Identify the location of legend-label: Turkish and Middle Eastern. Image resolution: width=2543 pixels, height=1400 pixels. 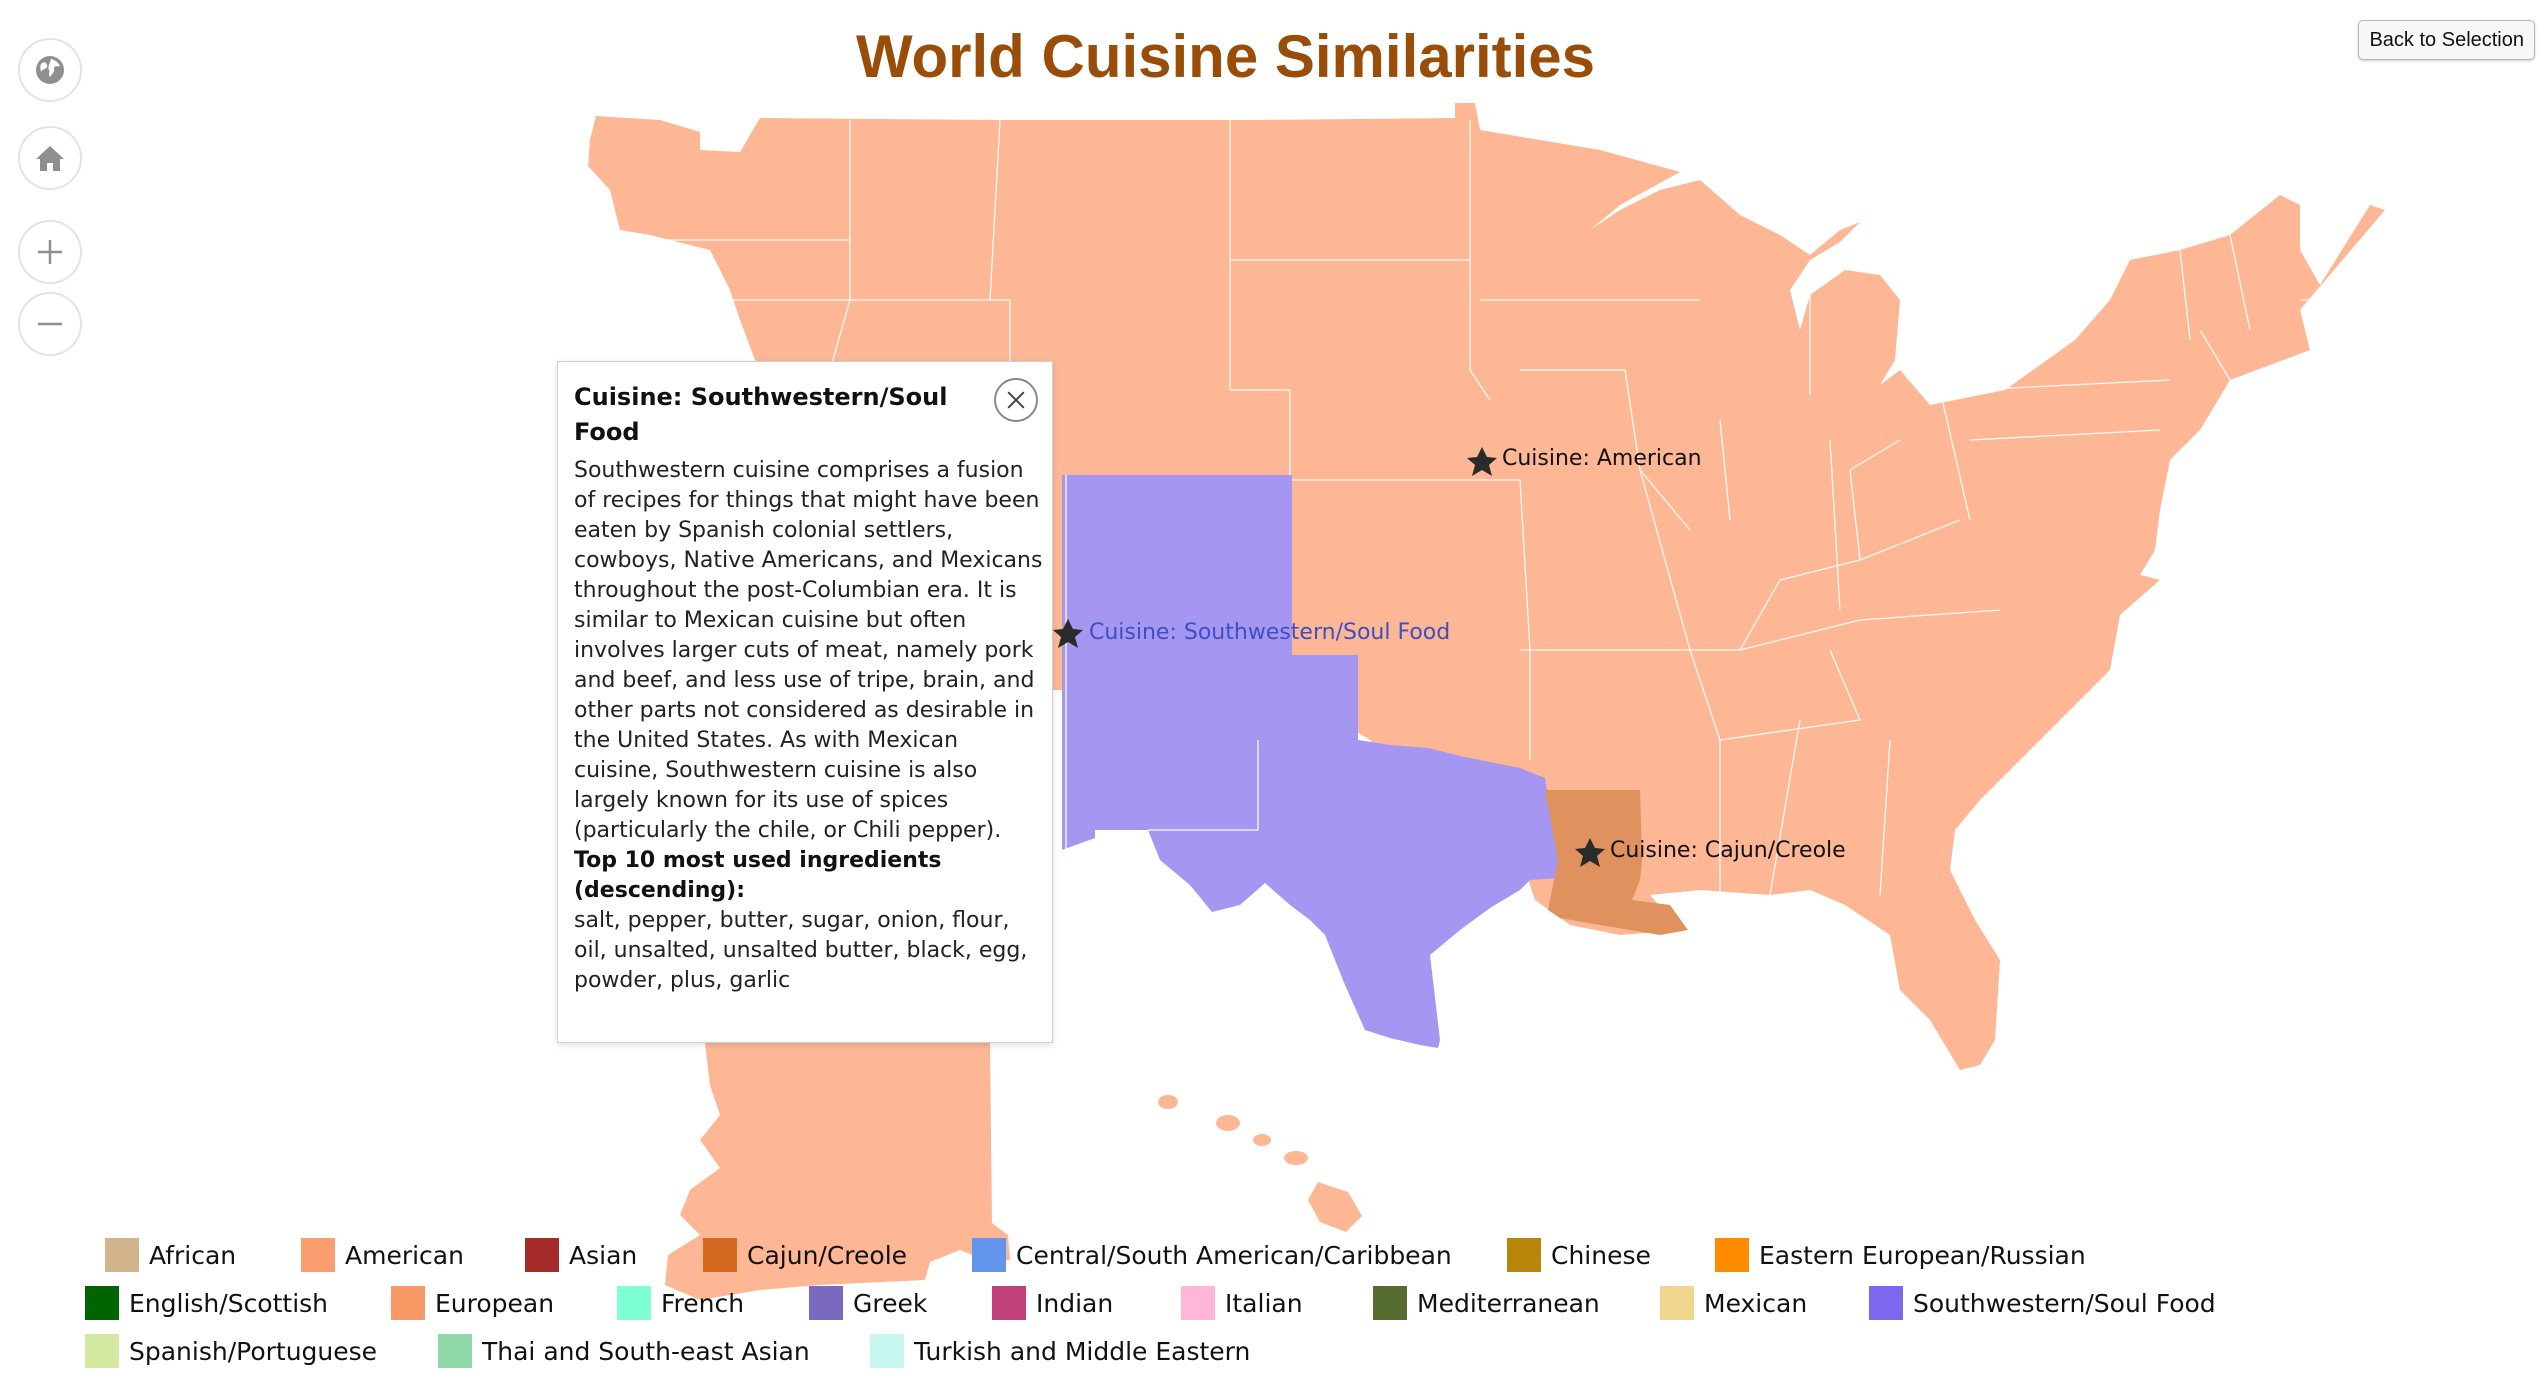
(1082, 1351).